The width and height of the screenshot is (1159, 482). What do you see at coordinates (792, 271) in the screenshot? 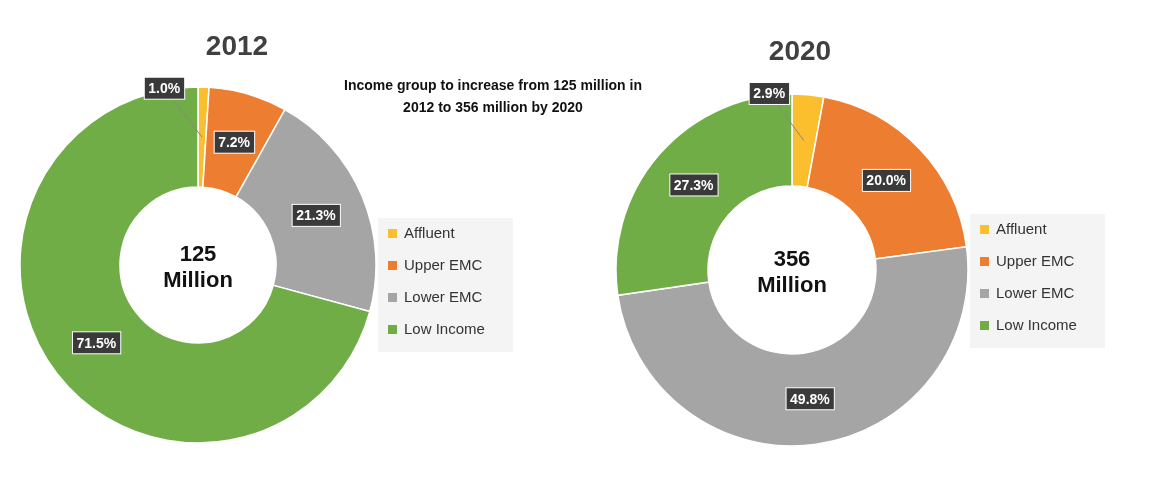
I see `text: 356 Million` at bounding box center [792, 271].